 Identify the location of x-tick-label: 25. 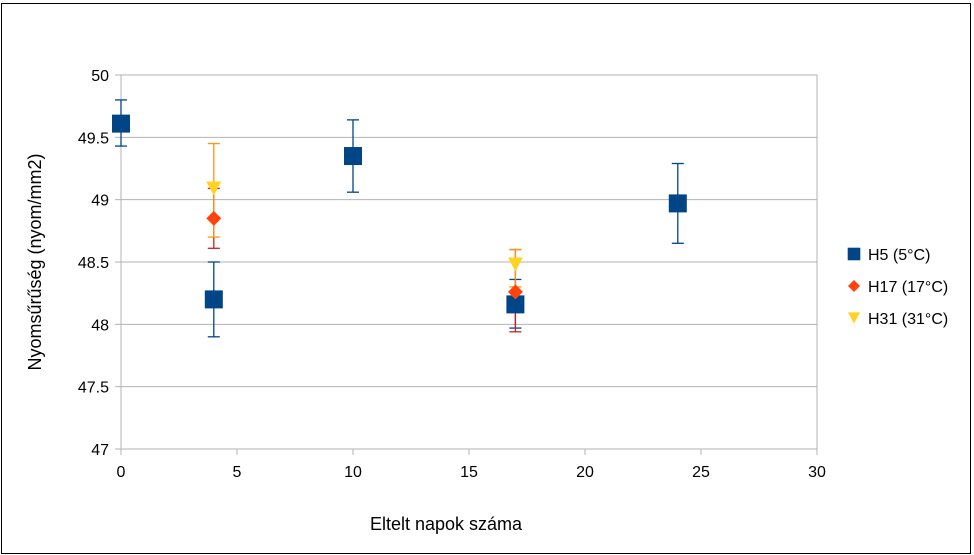
(701, 472).